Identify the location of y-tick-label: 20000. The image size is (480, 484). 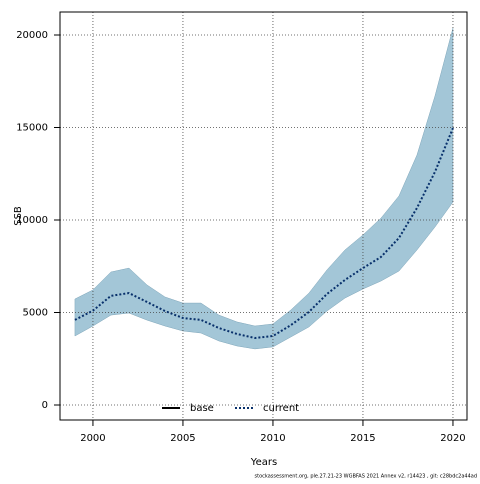
(32, 35).